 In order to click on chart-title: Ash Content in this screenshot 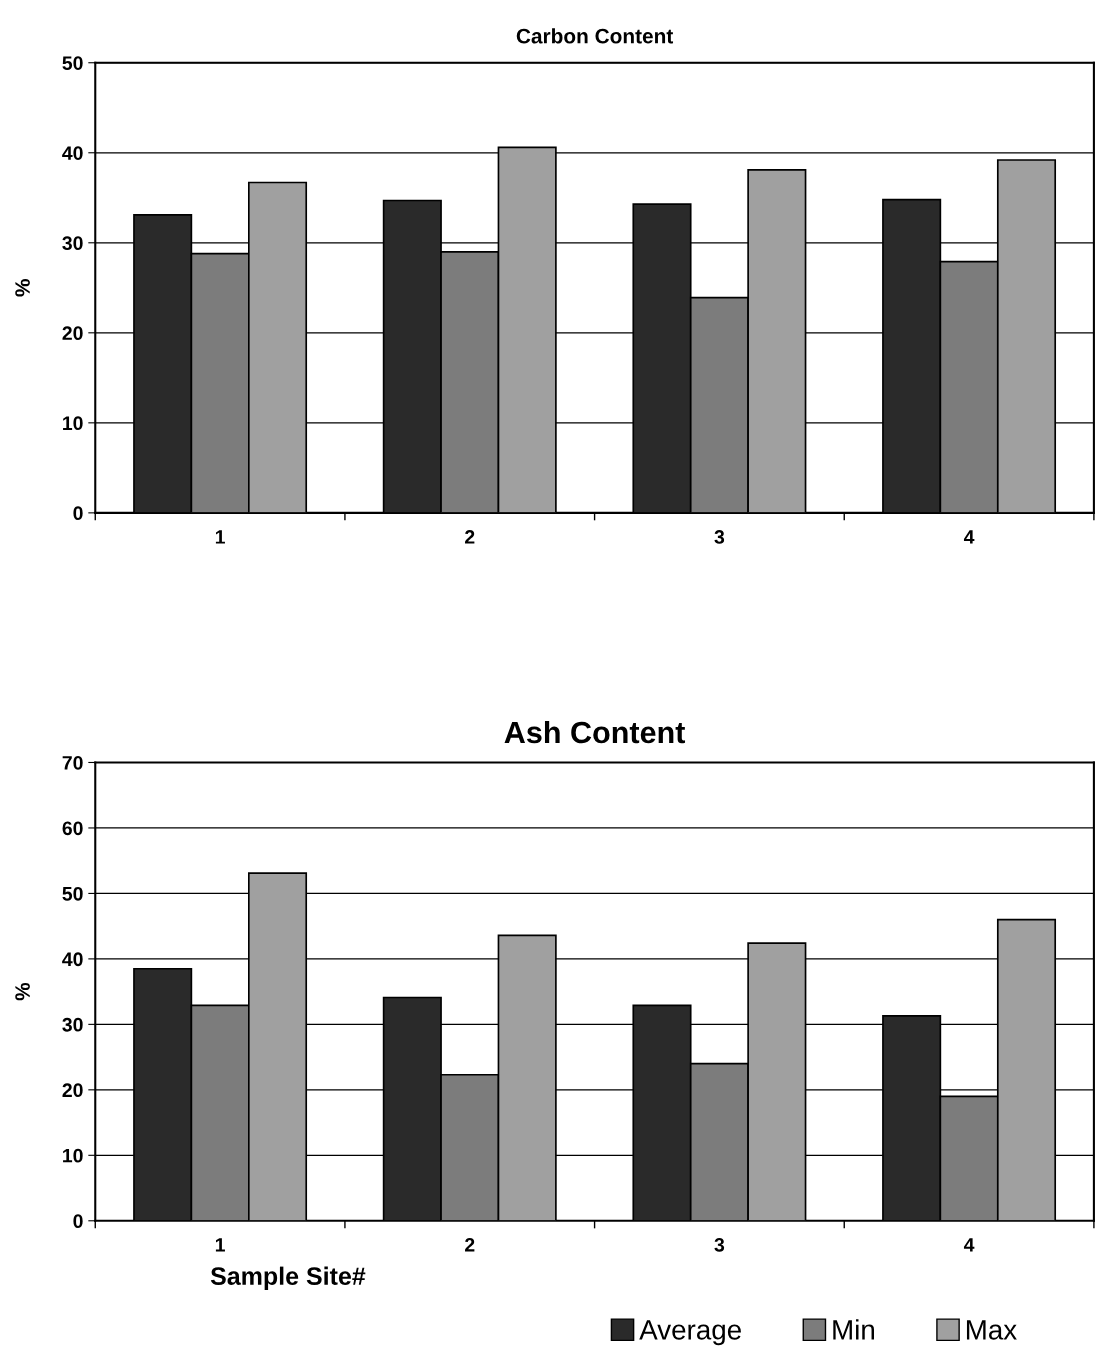, I will do `click(595, 732)`.